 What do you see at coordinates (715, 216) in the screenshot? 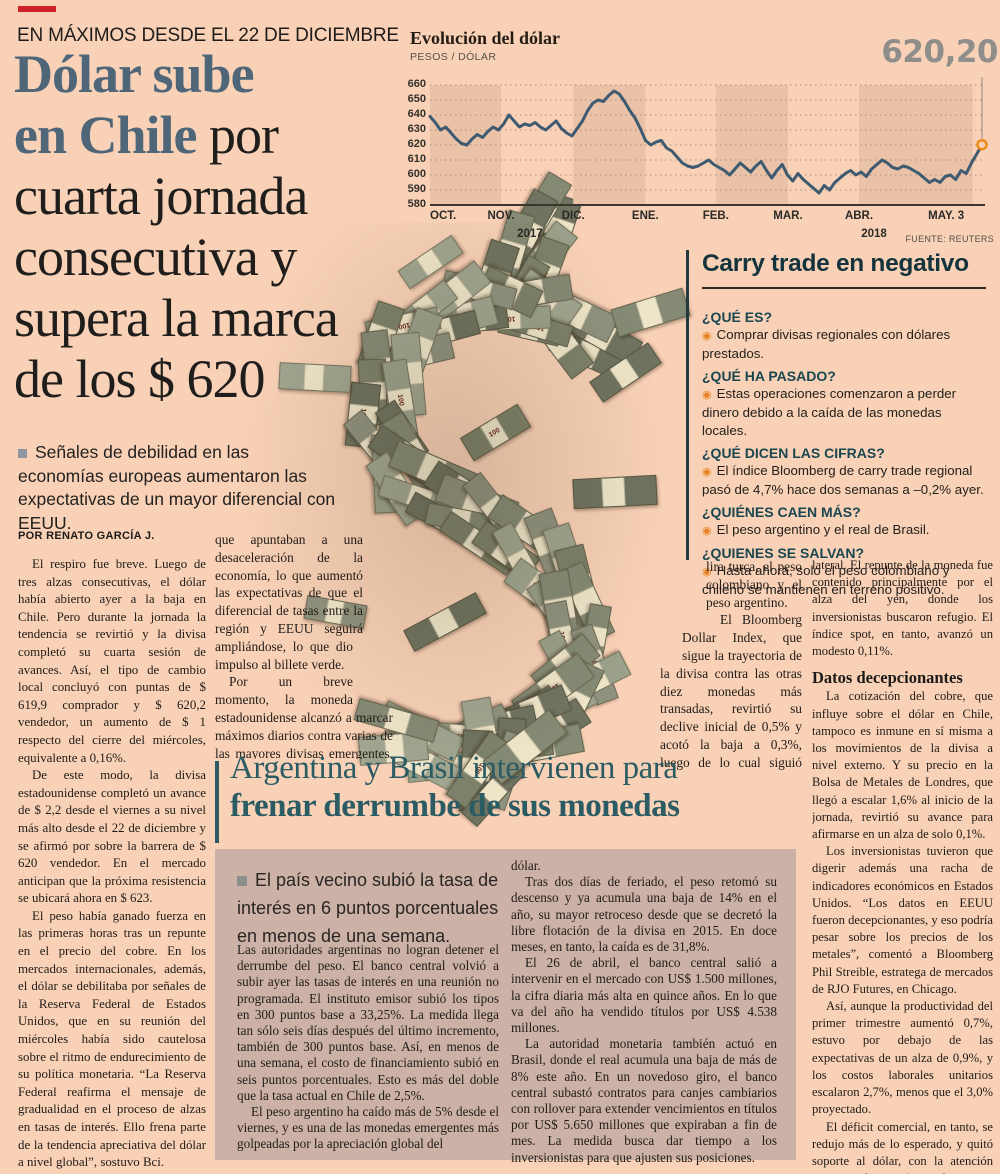
I see `chart-x-tick-label: FEB.` at bounding box center [715, 216].